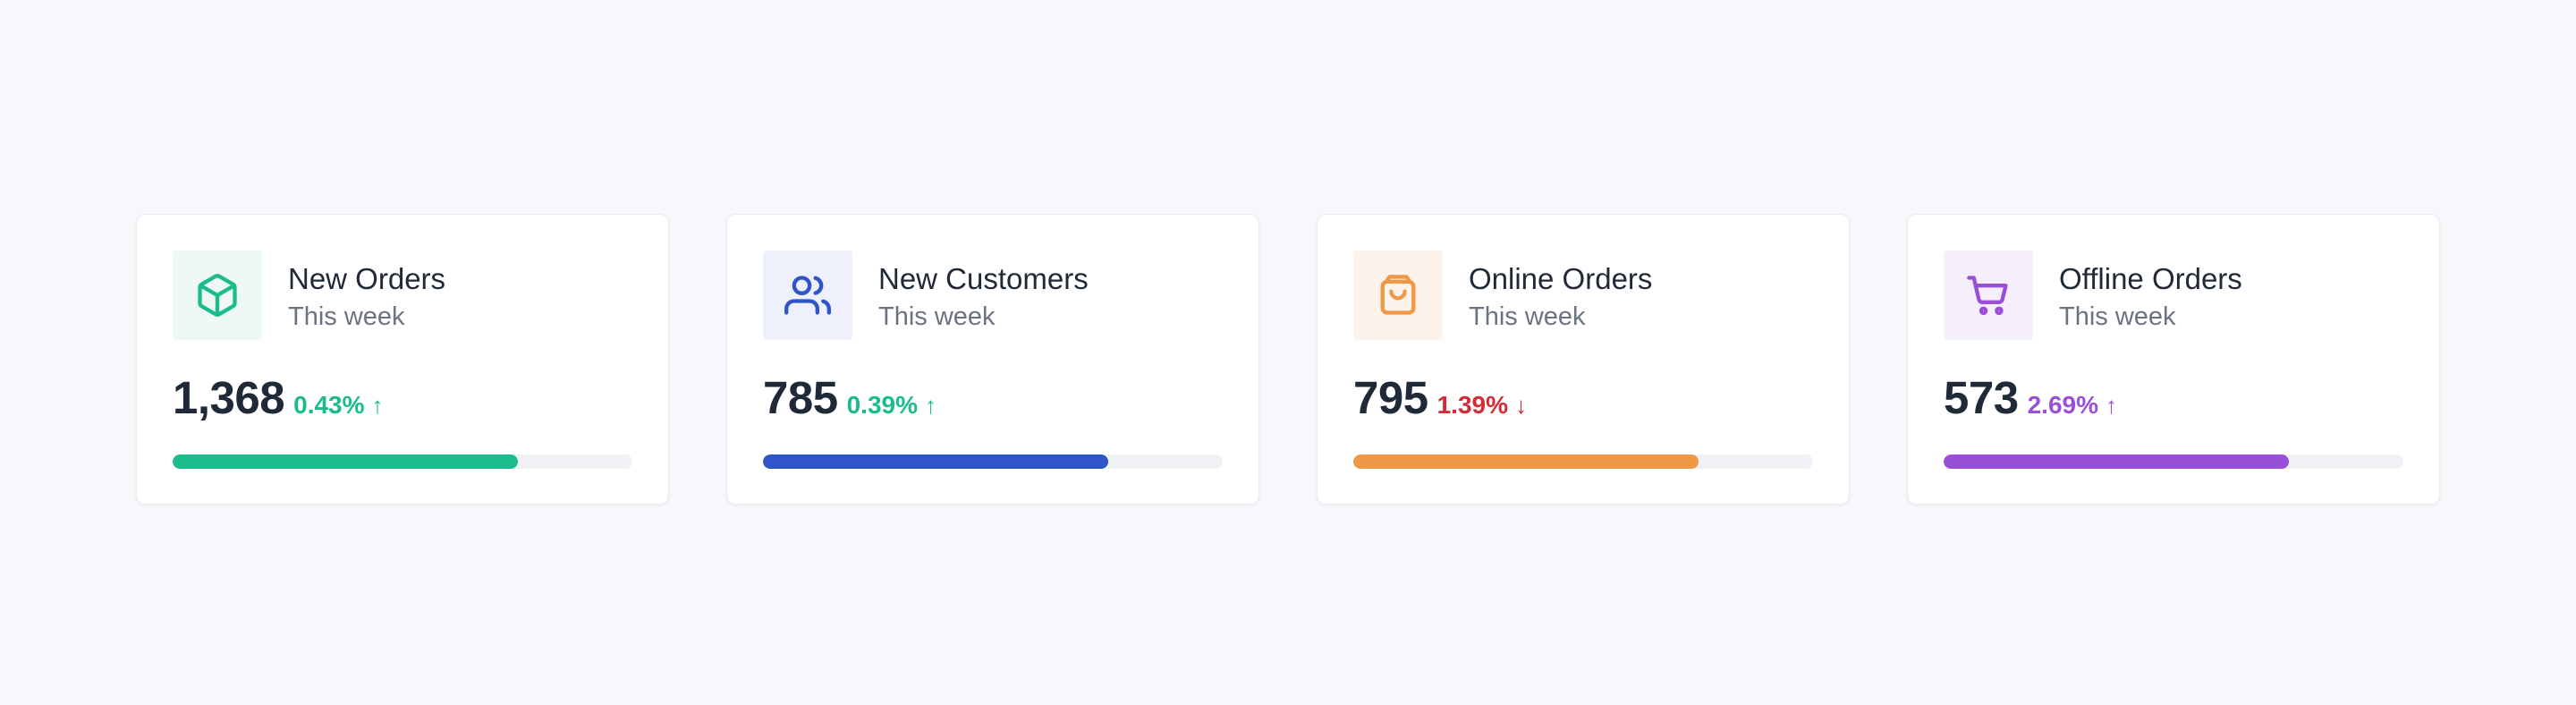 The image size is (2576, 705). Describe the element at coordinates (882, 405) in the screenshot. I see `trend-percent: 0.39%` at that location.